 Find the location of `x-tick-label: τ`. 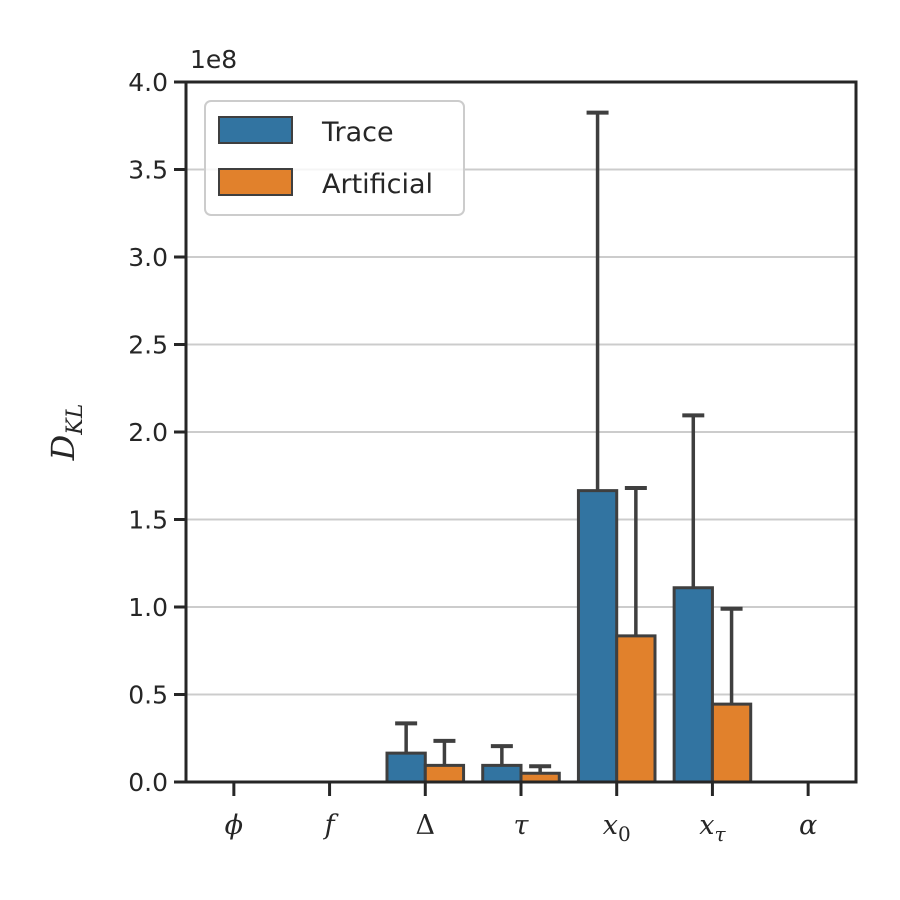

x-tick-label: τ is located at coordinates (522, 825).